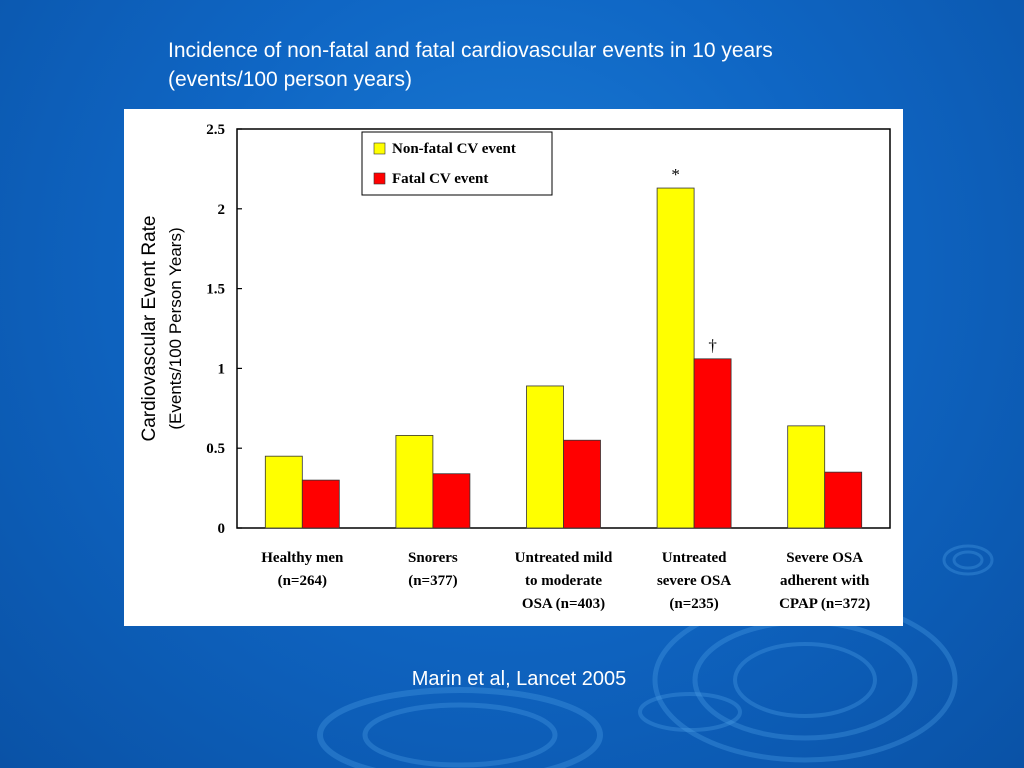  I want to click on x-category-label: Untreated severe OSA (n=235), so click(694, 581).